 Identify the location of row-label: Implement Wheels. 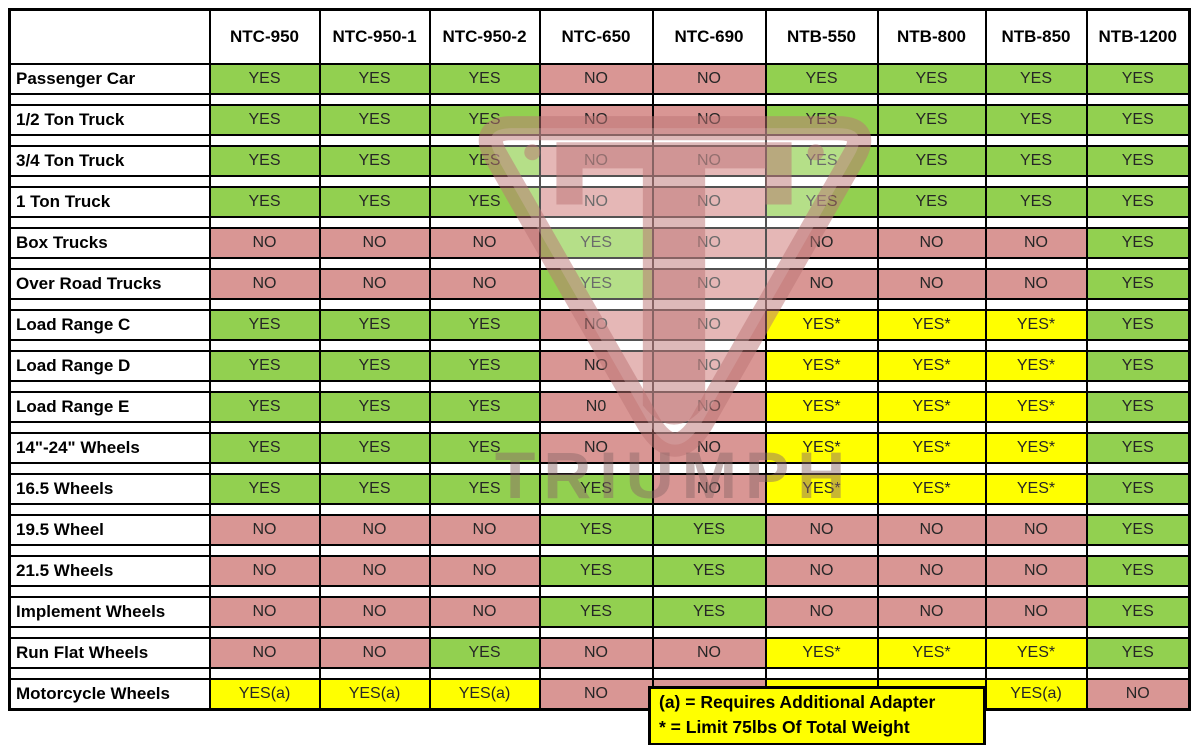
(109, 612).